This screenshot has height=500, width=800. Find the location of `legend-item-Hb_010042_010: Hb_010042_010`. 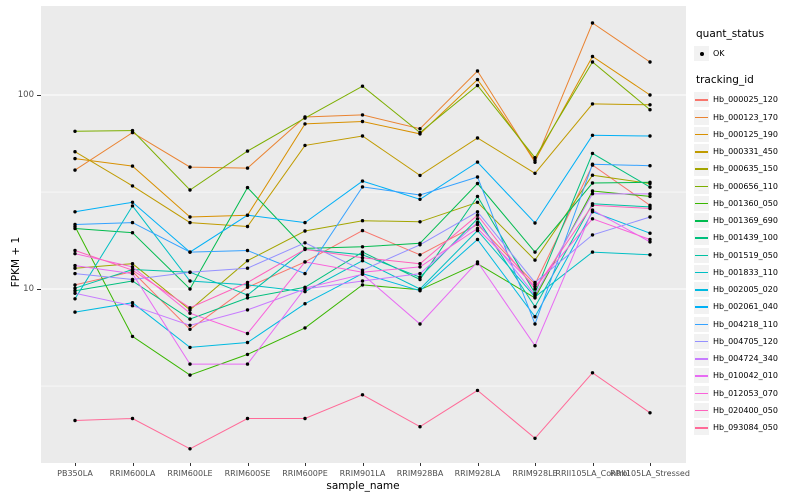

legend-item-Hb_010042_010: Hb_010042_010 is located at coordinates (746, 375).